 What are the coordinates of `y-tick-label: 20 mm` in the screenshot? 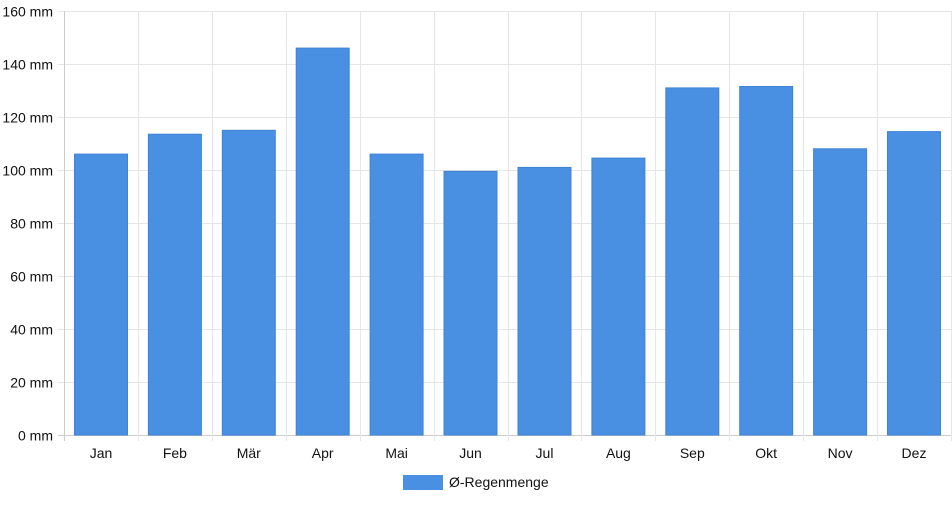 It's located at (31, 383).